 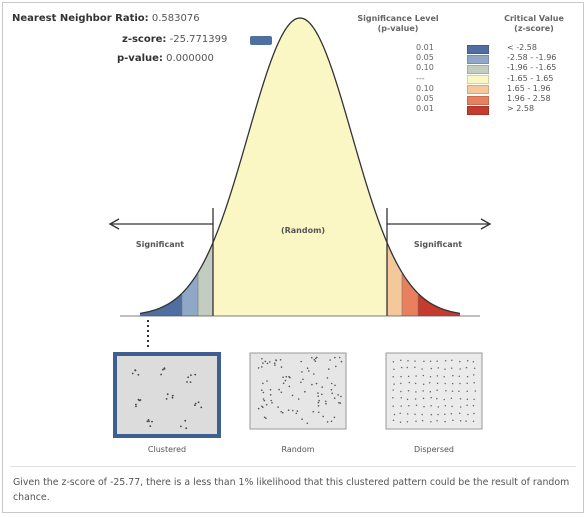 What do you see at coordinates (425, 98) in the screenshot?
I see `legend-pvalue: 0.05` at bounding box center [425, 98].